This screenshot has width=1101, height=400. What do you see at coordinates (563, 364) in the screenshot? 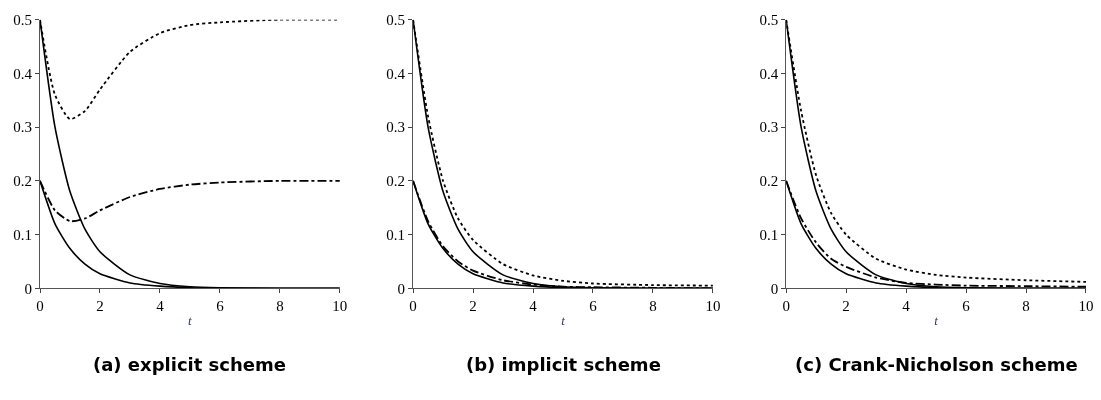
I see `text: (b) implicit scheme` at bounding box center [563, 364].